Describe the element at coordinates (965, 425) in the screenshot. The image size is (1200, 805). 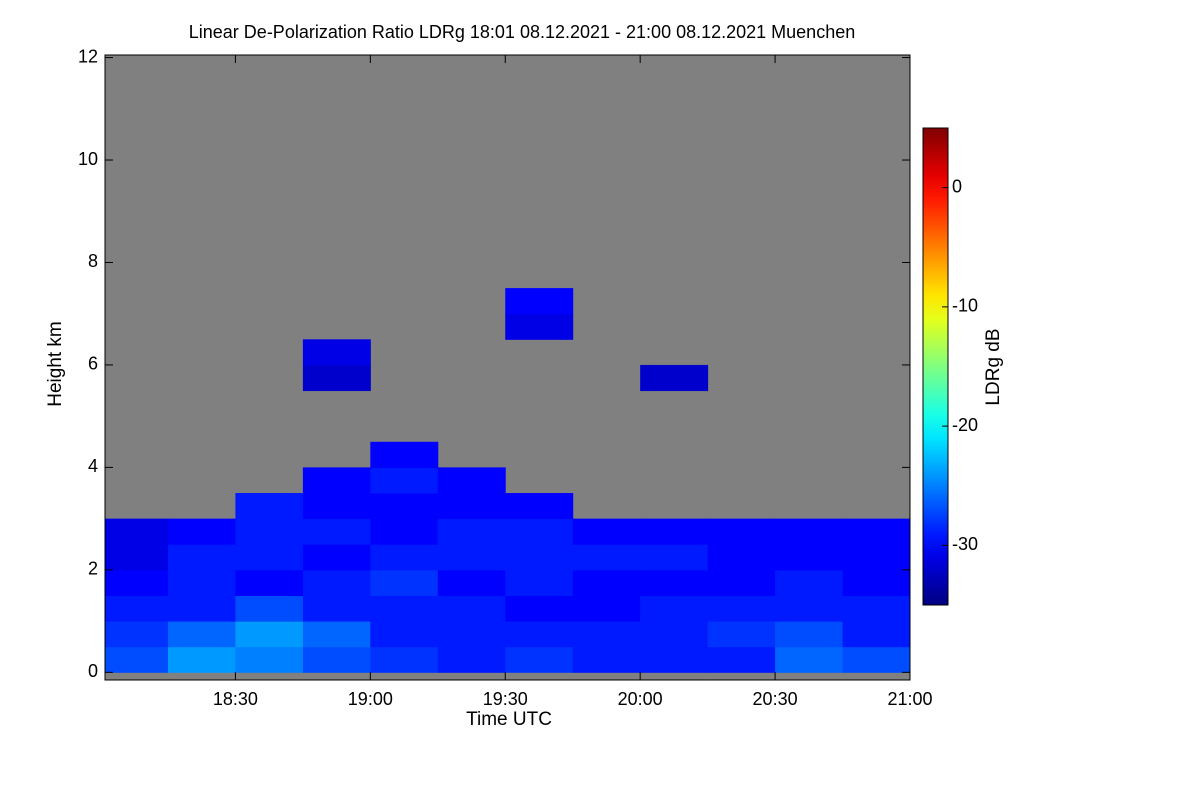
I see `colorbar-tick-label: -20` at that location.